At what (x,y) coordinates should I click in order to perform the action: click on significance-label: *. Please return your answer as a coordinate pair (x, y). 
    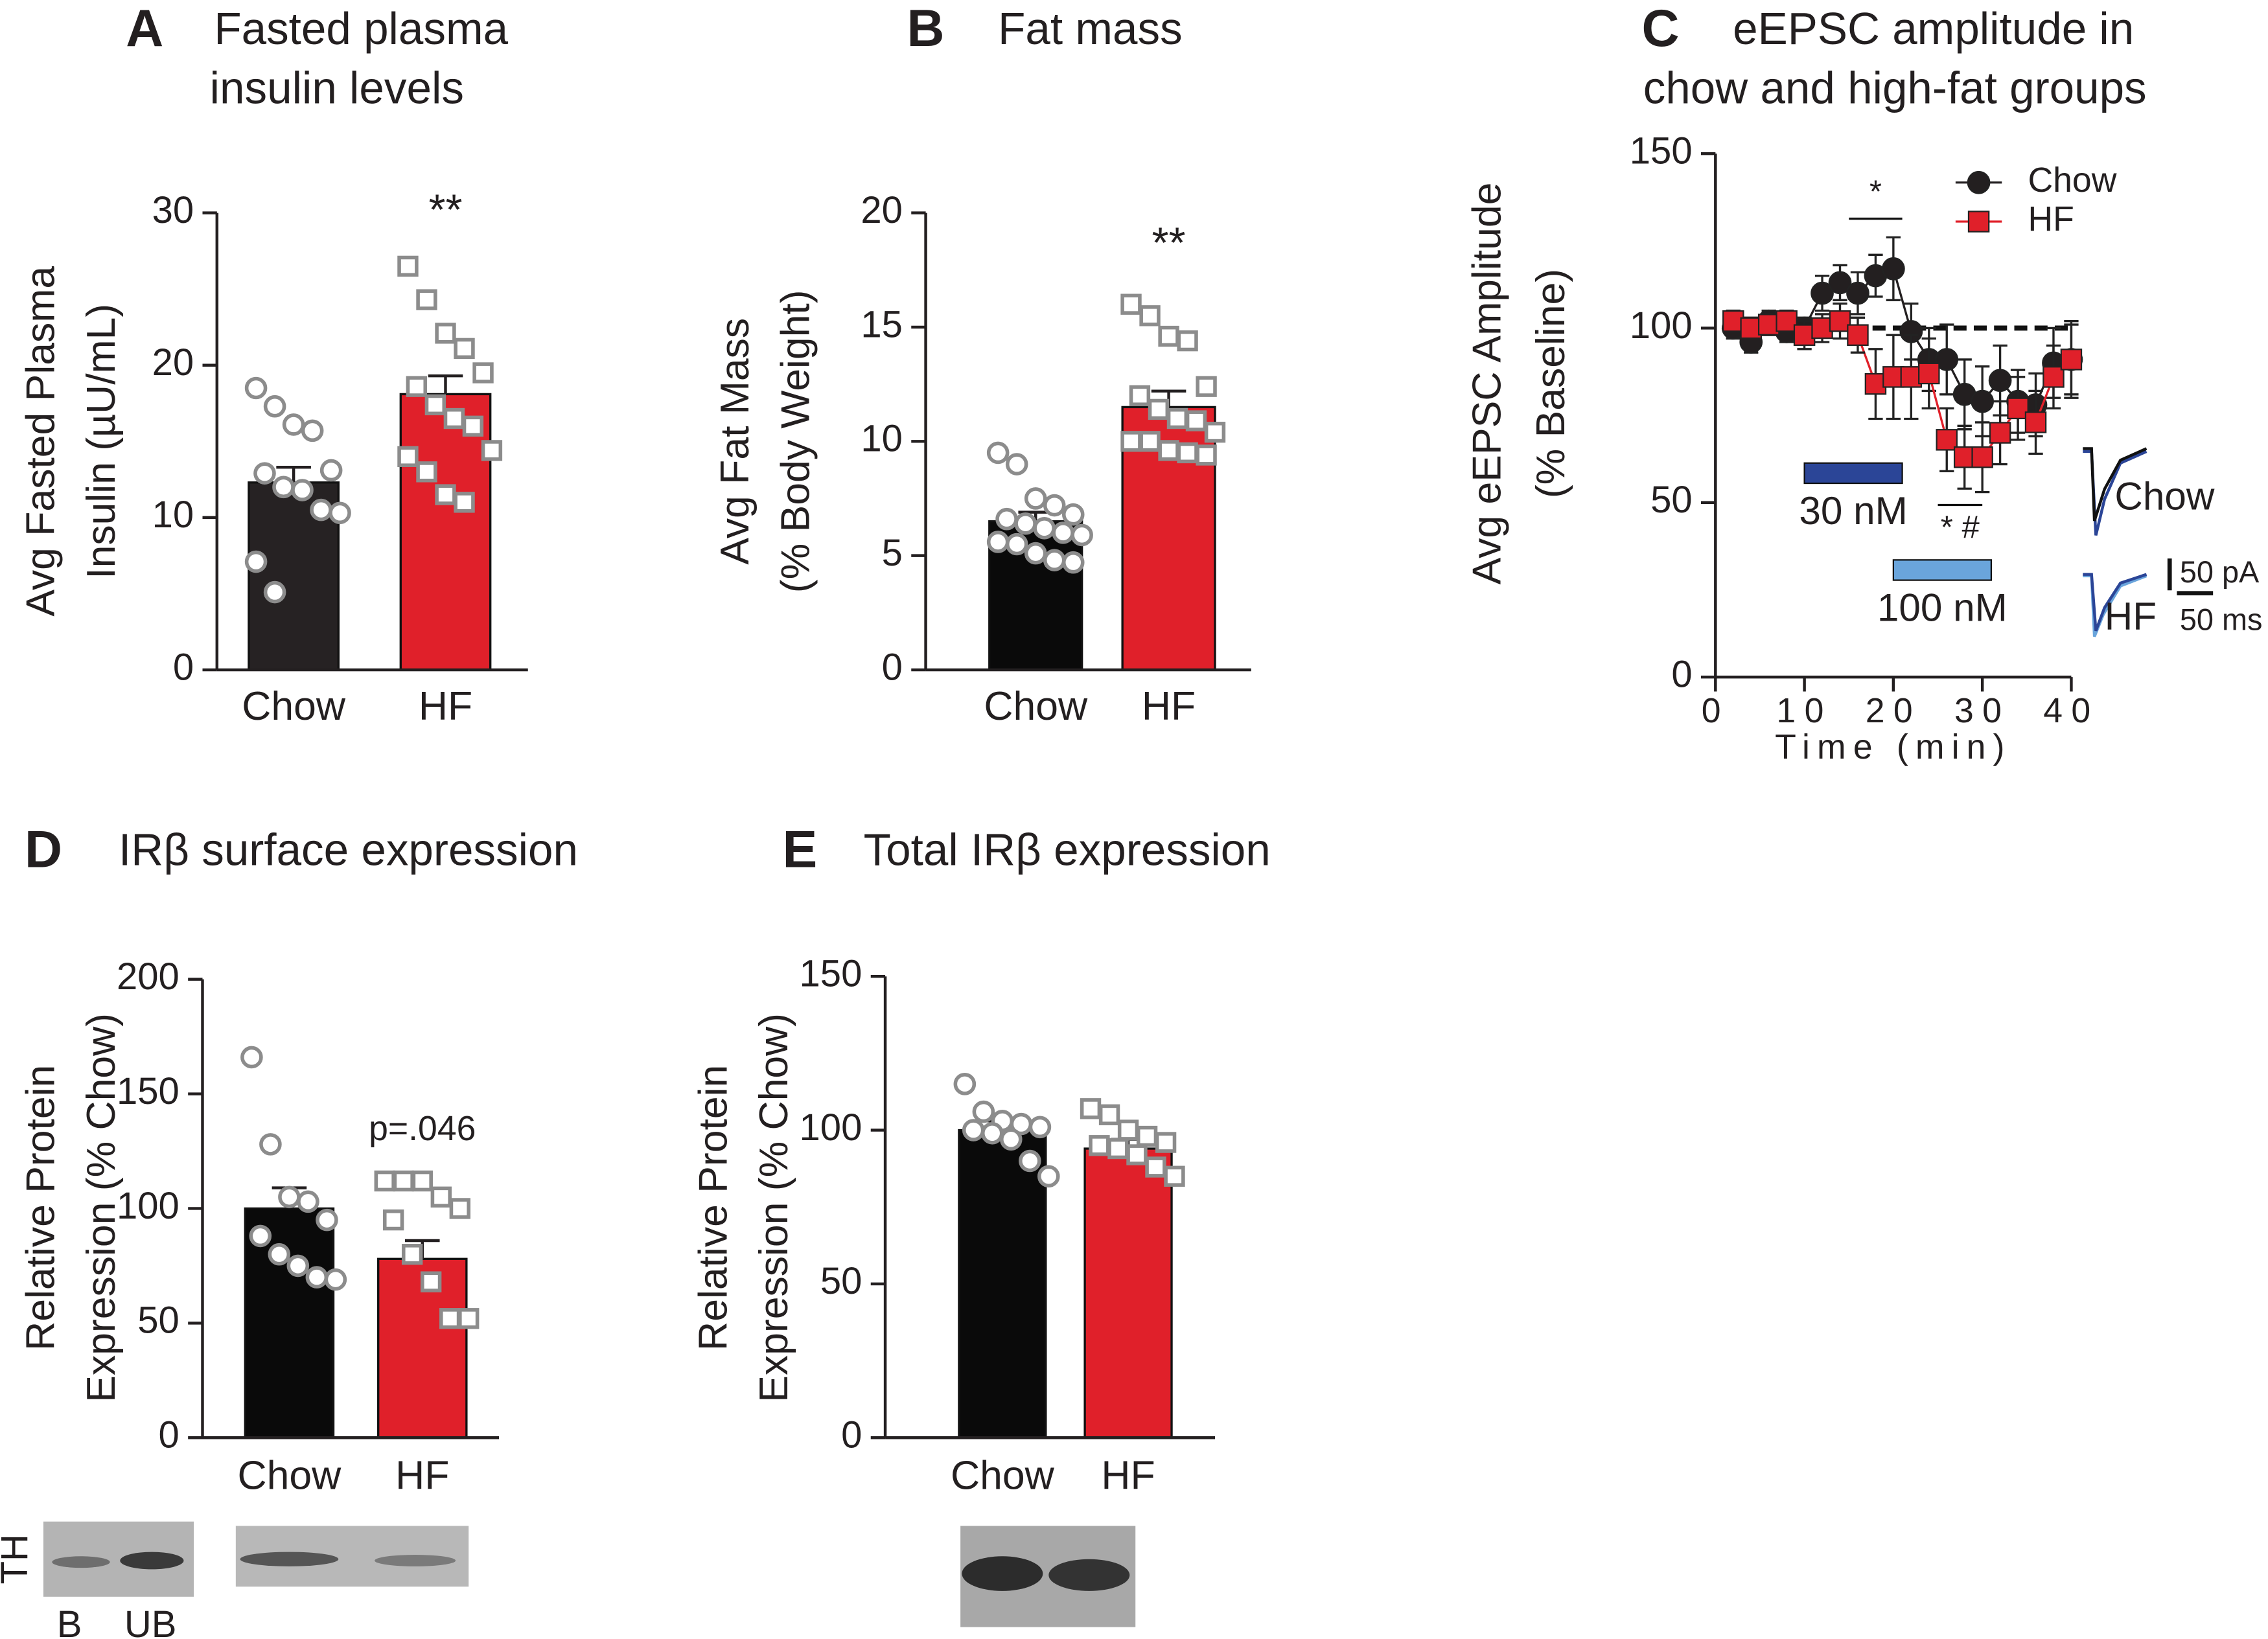
    Looking at the image, I should click on (1875, 192).